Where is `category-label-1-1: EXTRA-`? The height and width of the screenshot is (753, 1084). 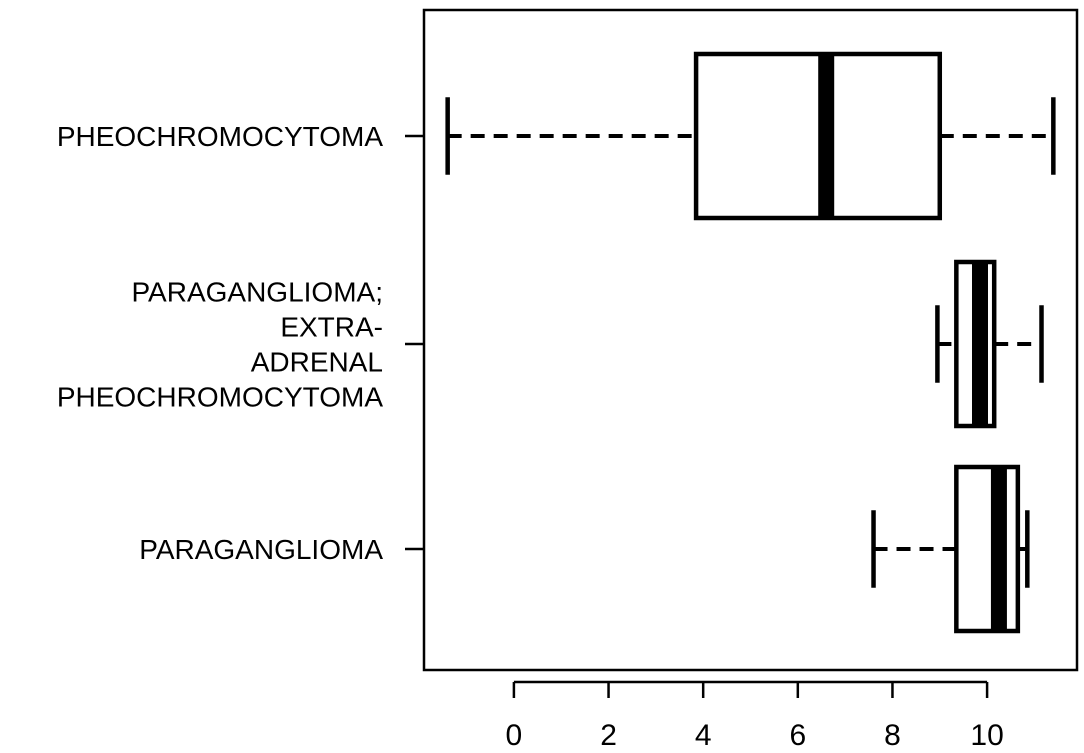 category-label-1-1: EXTRA- is located at coordinates (331, 327).